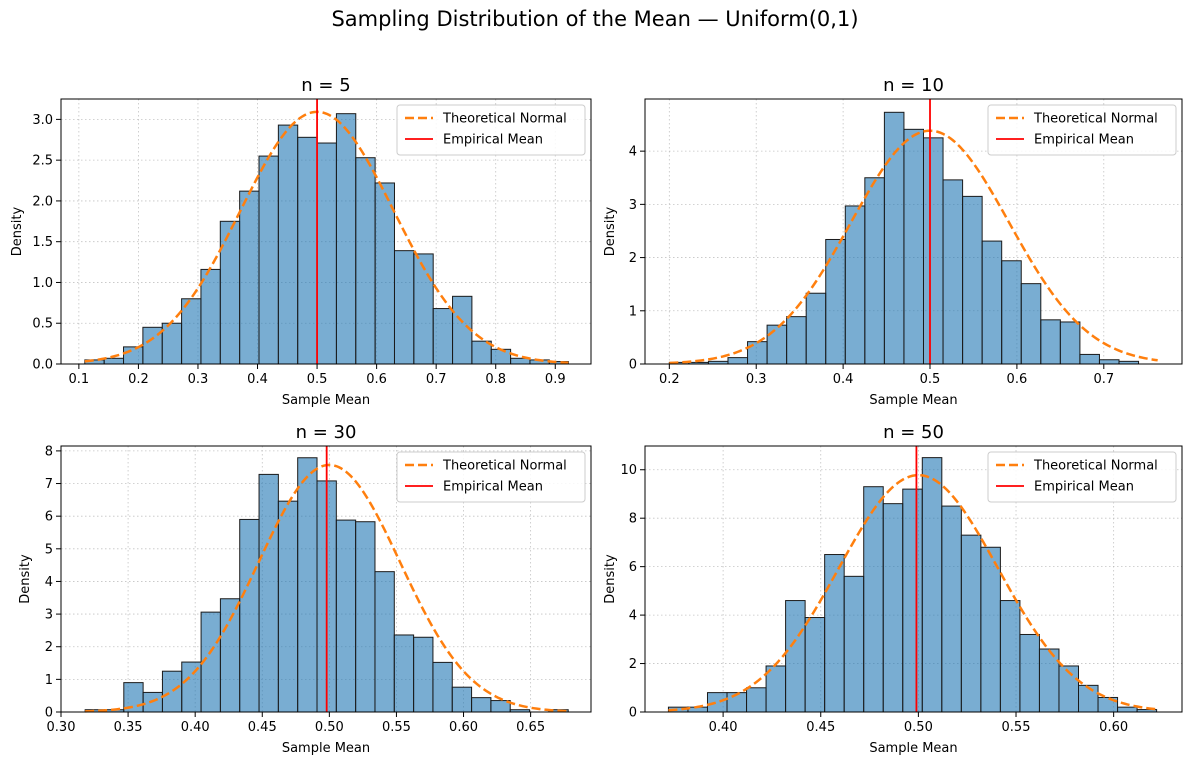 The width and height of the screenshot is (1190, 765). What do you see at coordinates (128, 727) in the screenshot?
I see `x-tick-label: 0.35` at bounding box center [128, 727].